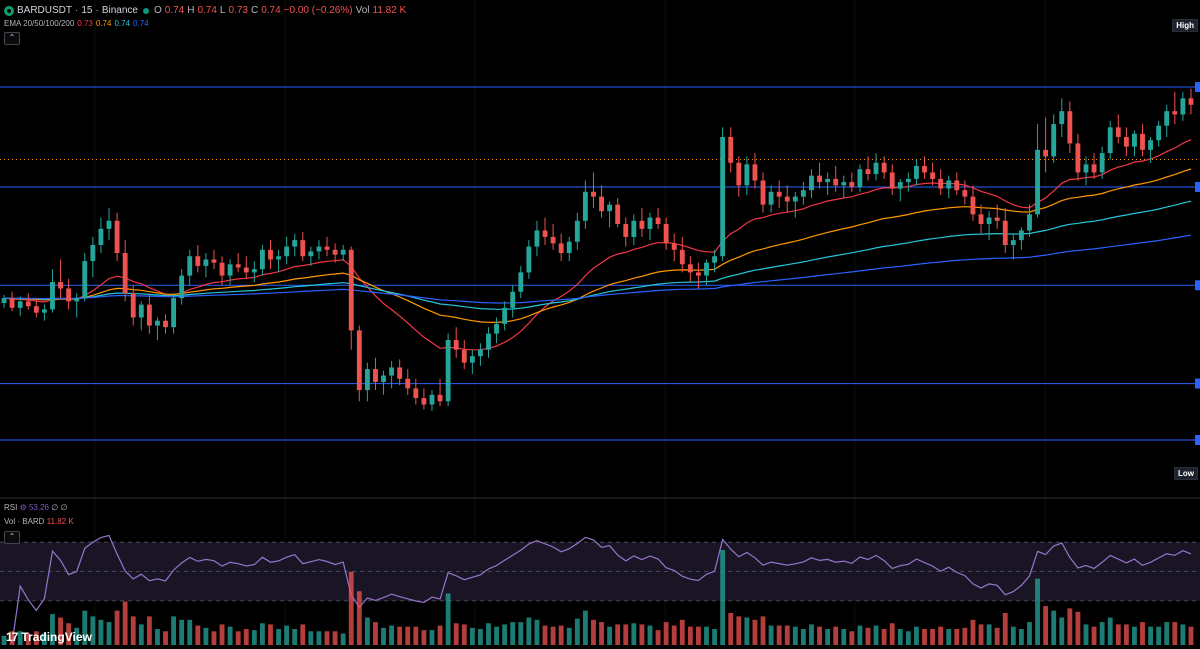 The width and height of the screenshot is (1200, 649). Describe the element at coordinates (49, 637) in the screenshot. I see `tradingview-logo: 17 TradingView` at that location.